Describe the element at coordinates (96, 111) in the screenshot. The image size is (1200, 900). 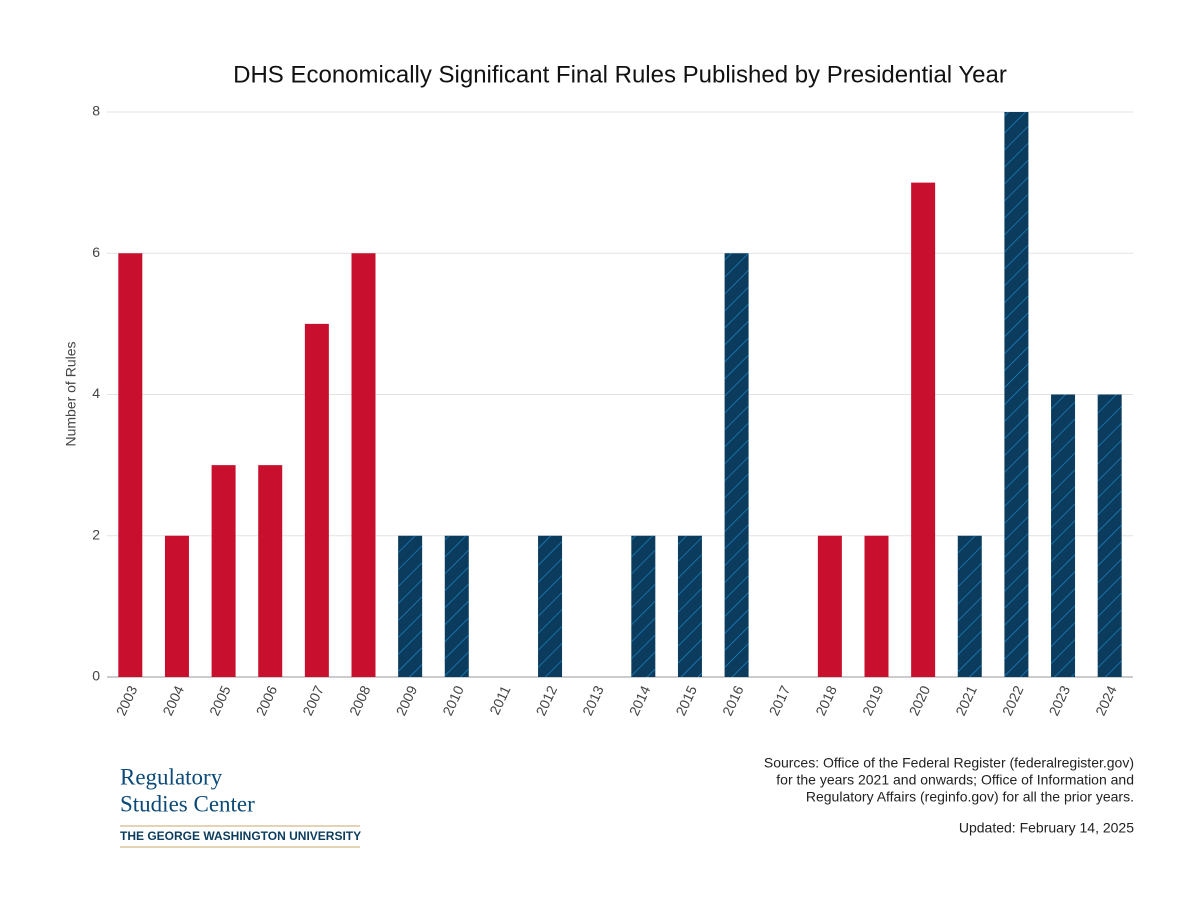
I see `y-tick-label: 8` at that location.